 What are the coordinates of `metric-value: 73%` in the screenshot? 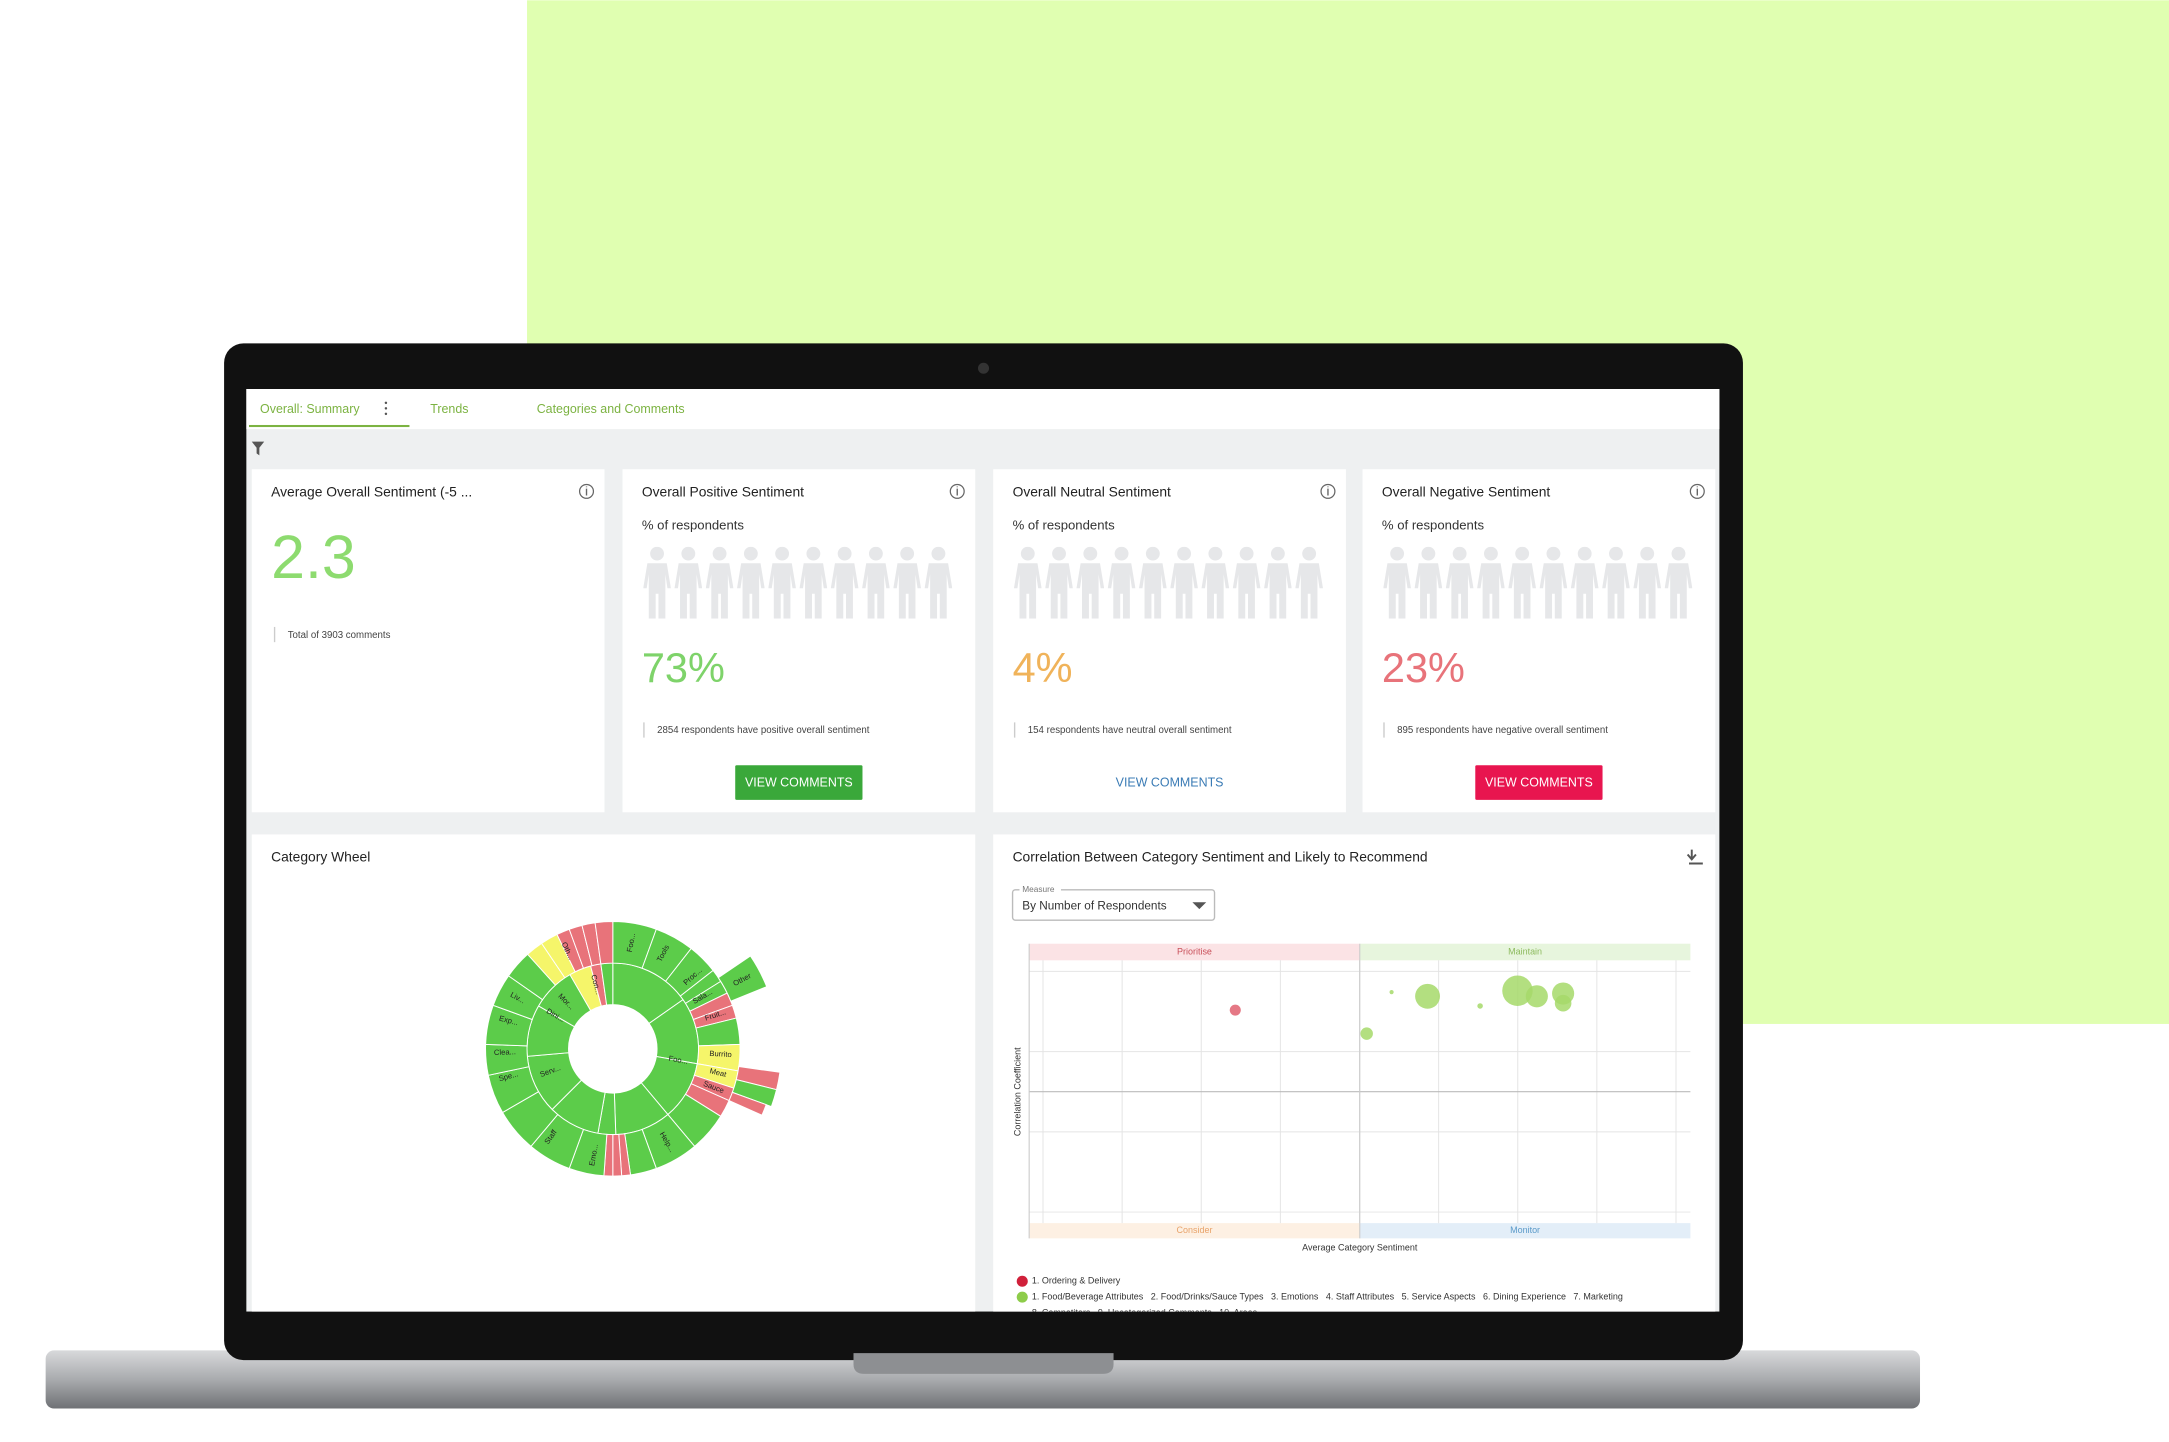 It's located at (683, 667).